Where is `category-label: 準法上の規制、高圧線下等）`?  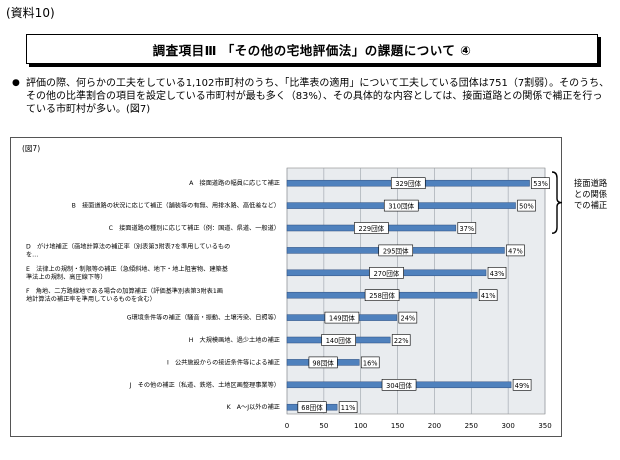
category-label: 準法上の規制、高圧線下等） is located at coordinates (66, 277).